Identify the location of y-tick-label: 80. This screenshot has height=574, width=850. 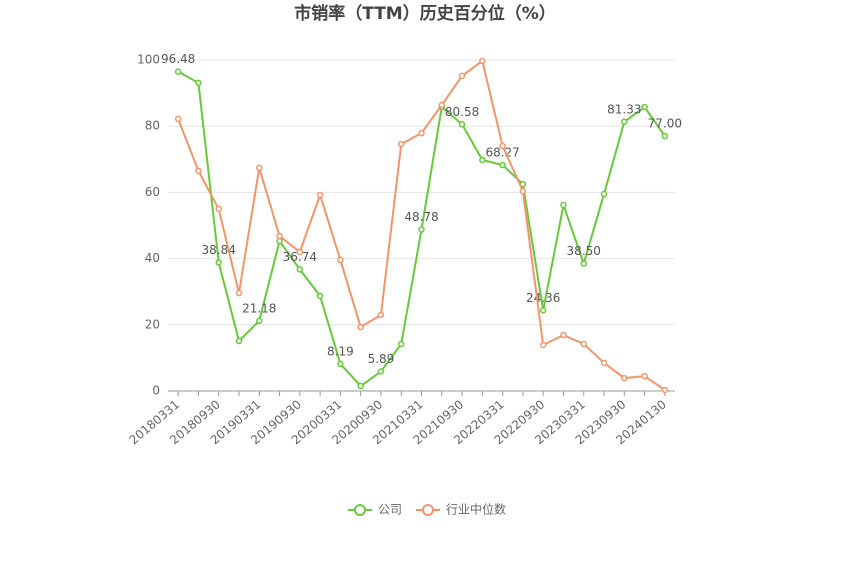
(152, 126).